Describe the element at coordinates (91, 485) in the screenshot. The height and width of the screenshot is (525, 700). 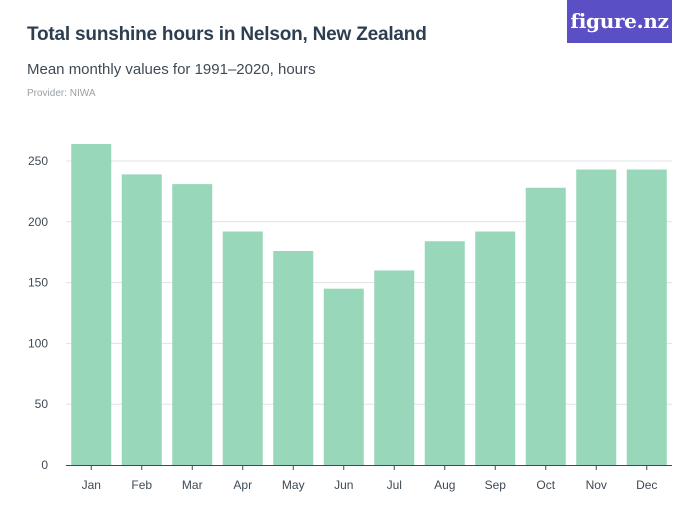
I see `x-tick-label: Jan` at that location.